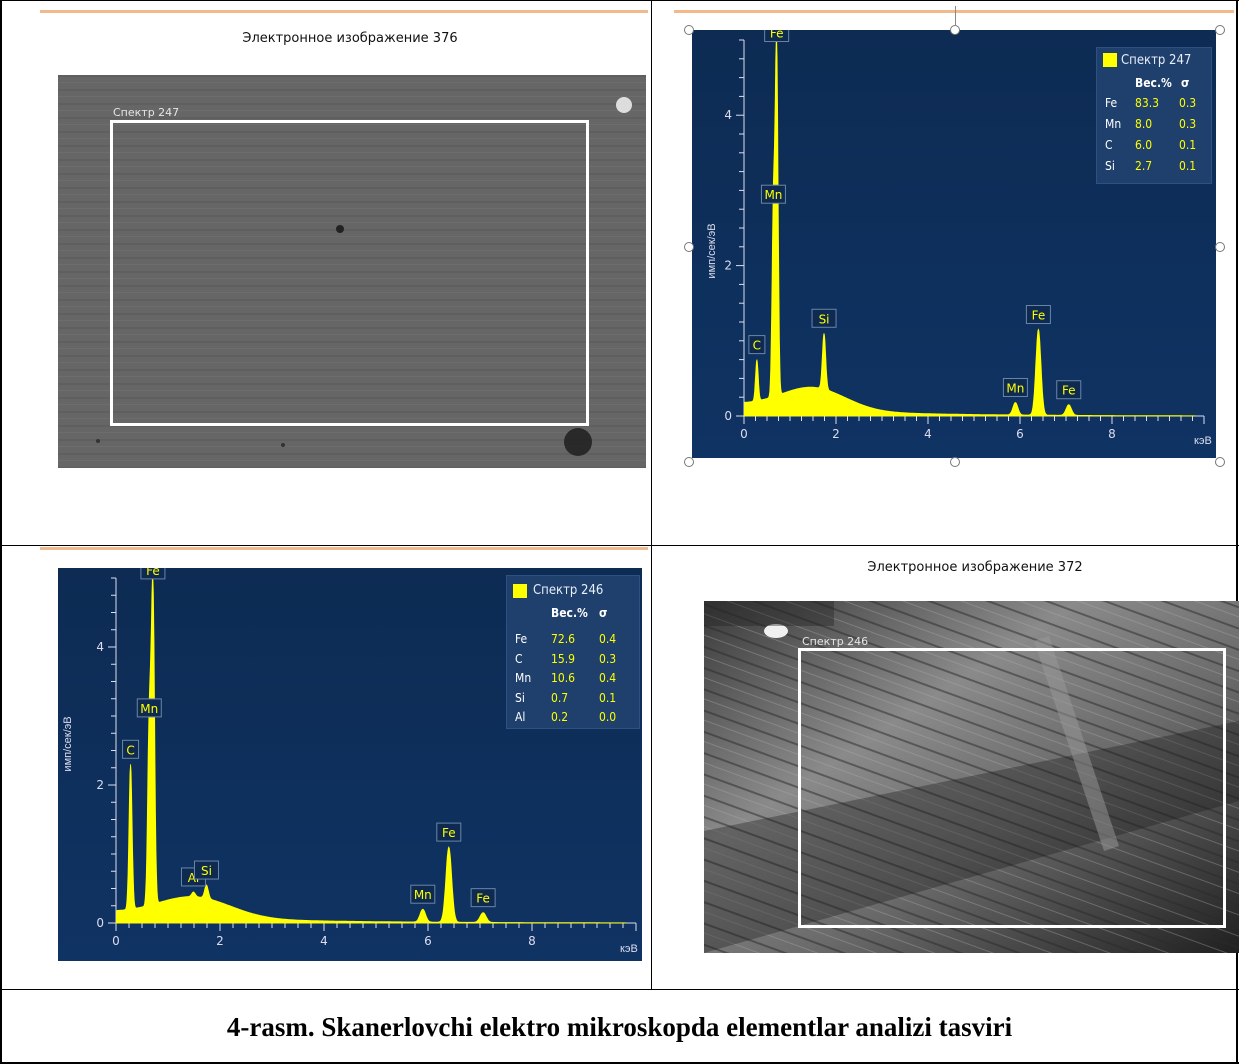 The image size is (1239, 1064). Describe the element at coordinates (651, 495) in the screenshot. I see `table-divider-vertical` at that location.